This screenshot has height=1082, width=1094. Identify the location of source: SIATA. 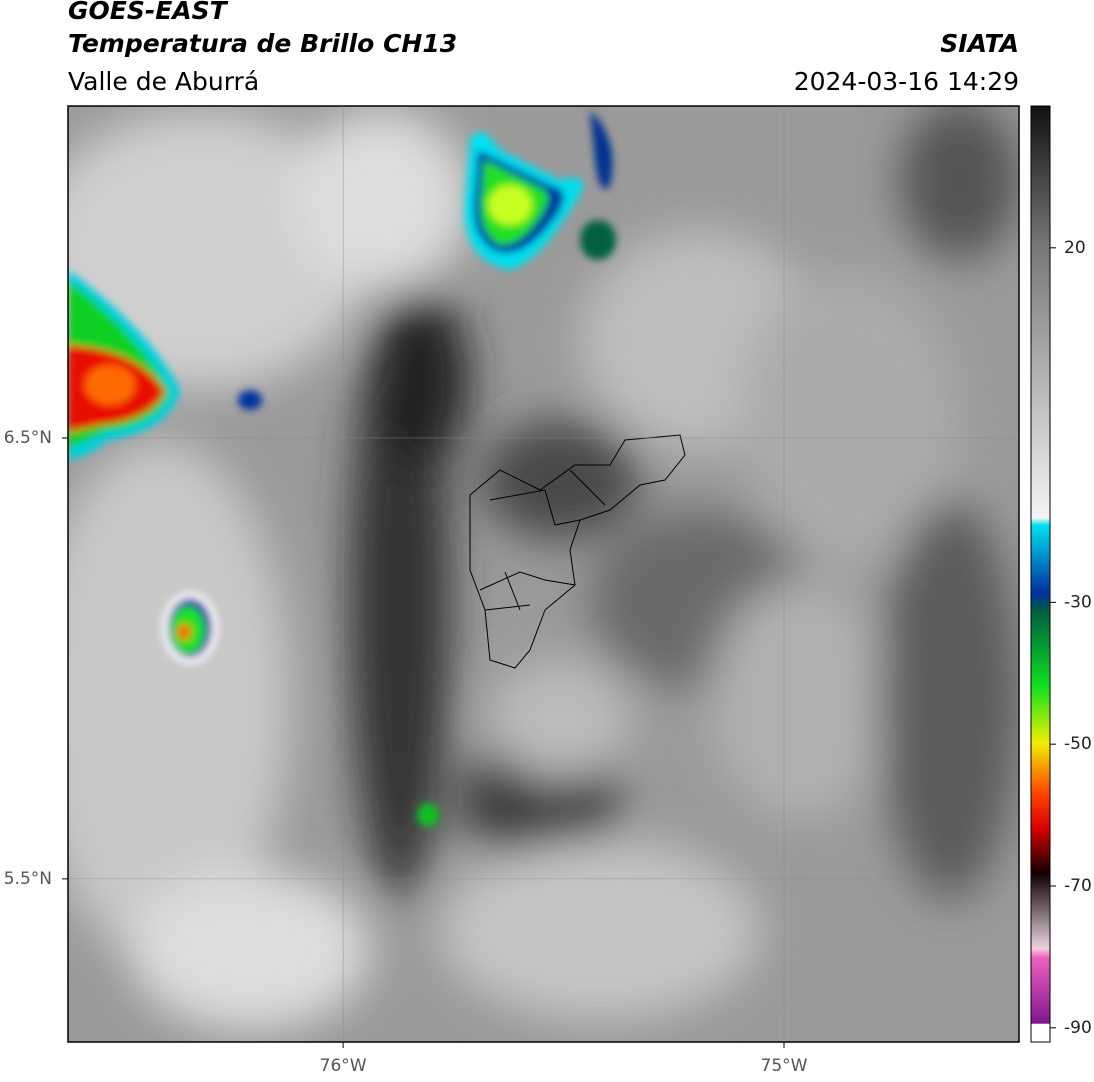
(979, 43).